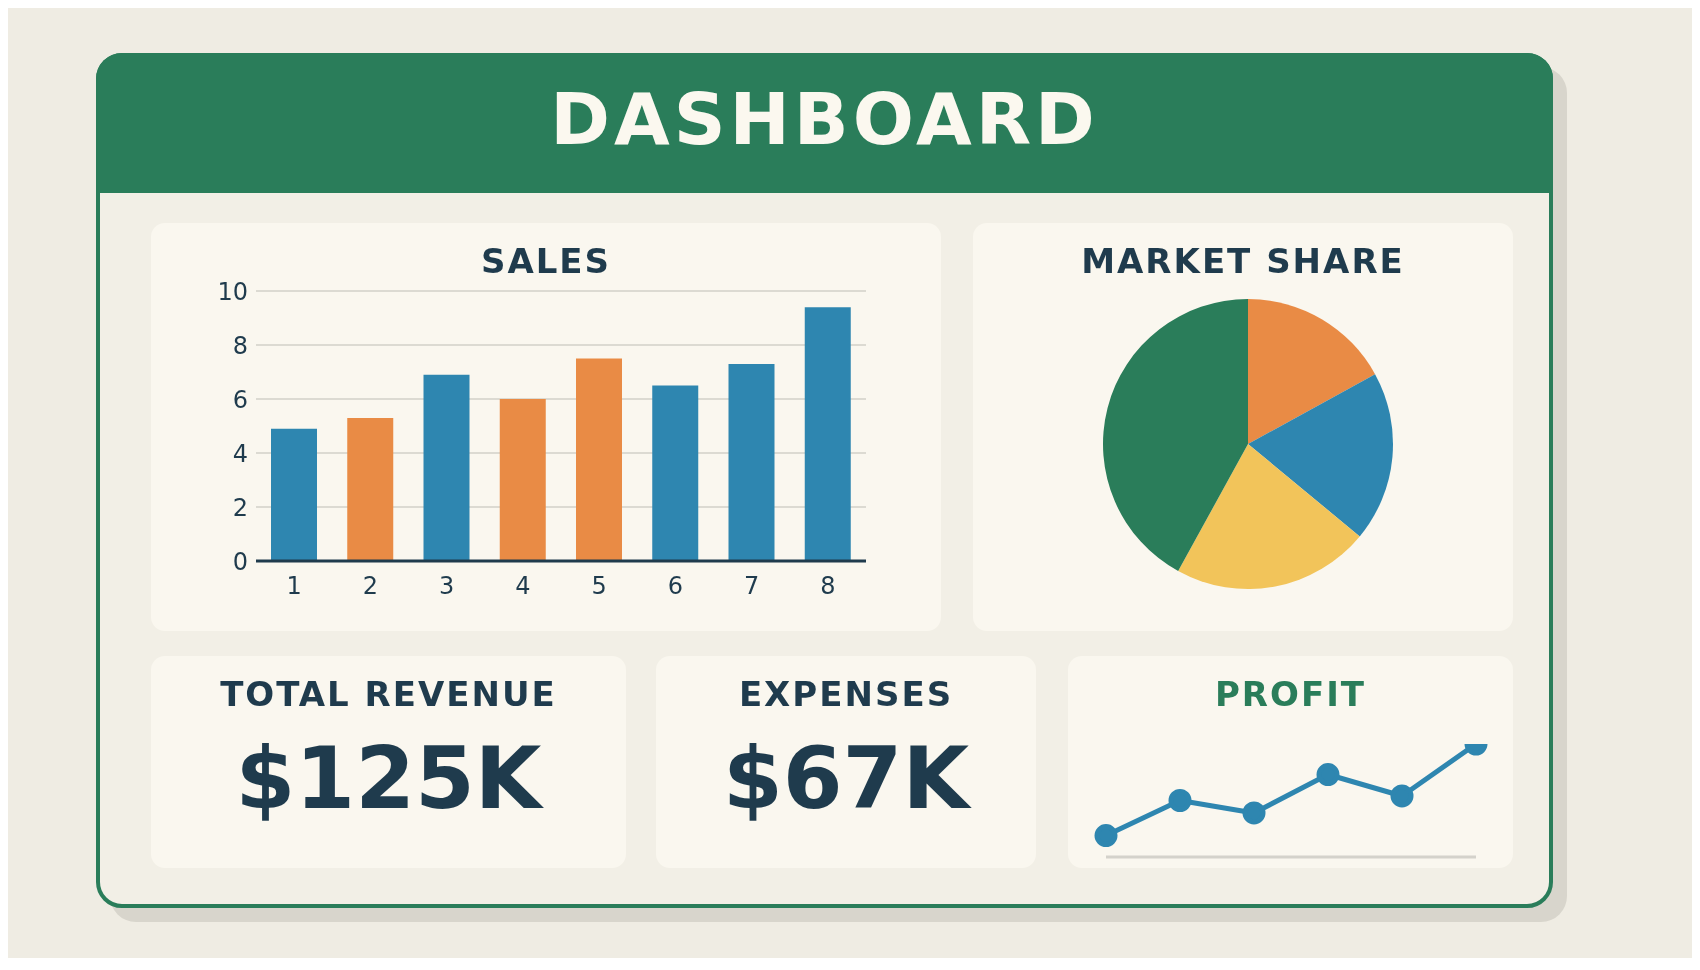 The image size is (1700, 970). What do you see at coordinates (599, 586) in the screenshot?
I see `x-tick-label: 5` at bounding box center [599, 586].